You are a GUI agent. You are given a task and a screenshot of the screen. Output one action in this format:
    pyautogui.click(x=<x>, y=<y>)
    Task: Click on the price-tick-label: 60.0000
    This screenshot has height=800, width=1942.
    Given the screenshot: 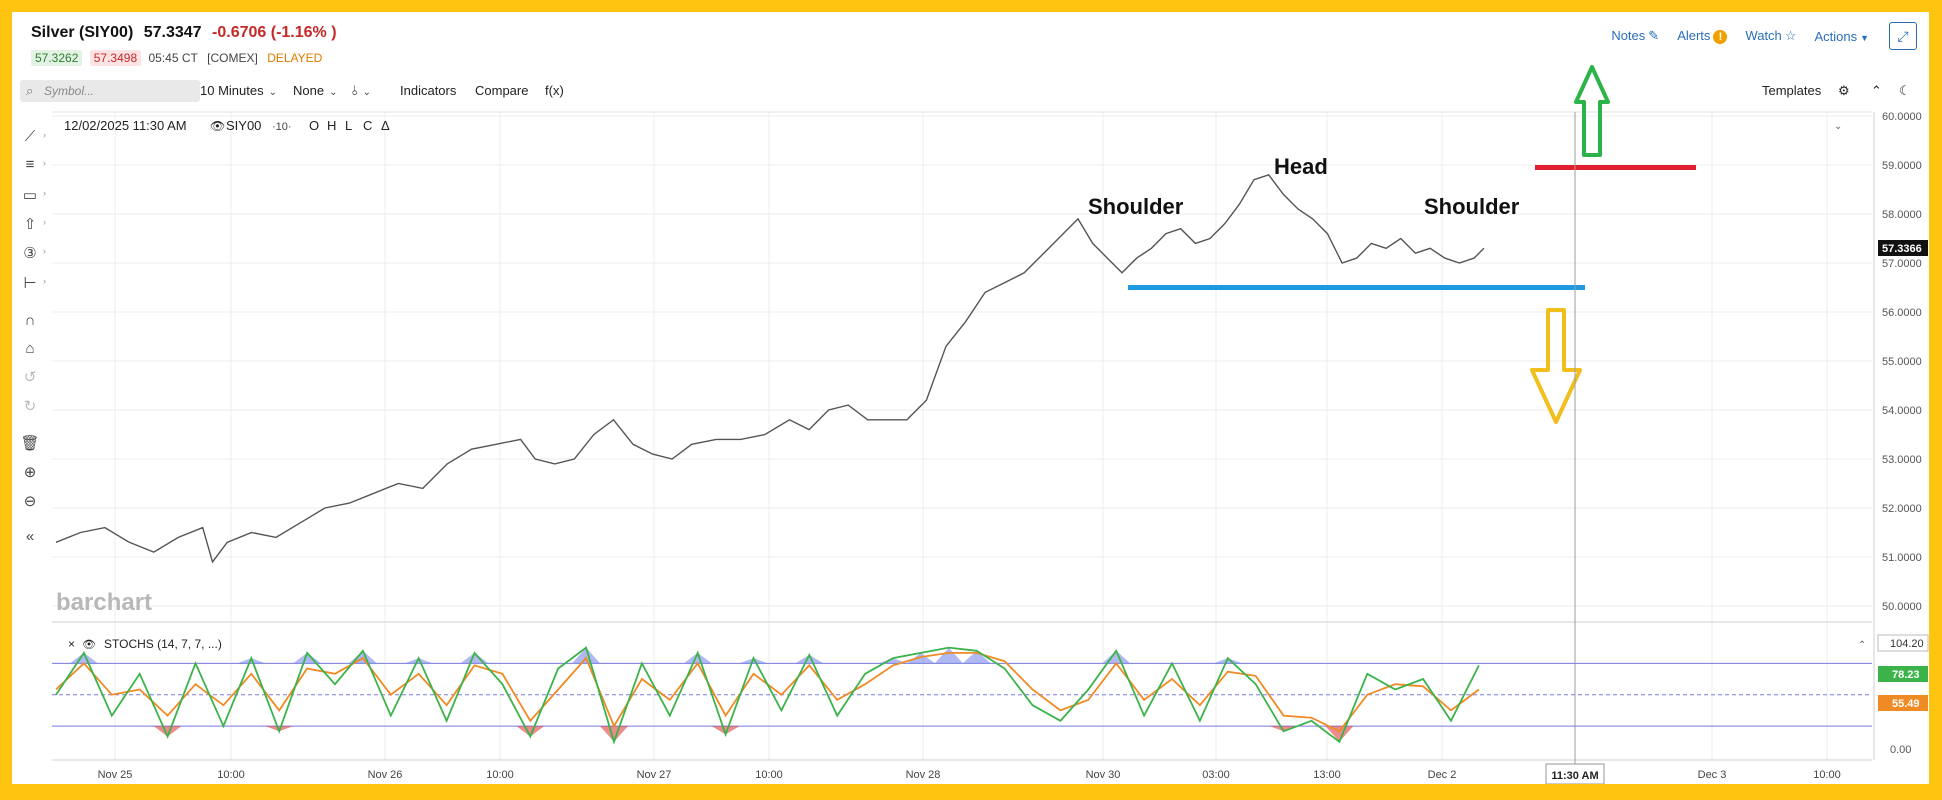 What is the action you would take?
    pyautogui.click(x=1902, y=117)
    